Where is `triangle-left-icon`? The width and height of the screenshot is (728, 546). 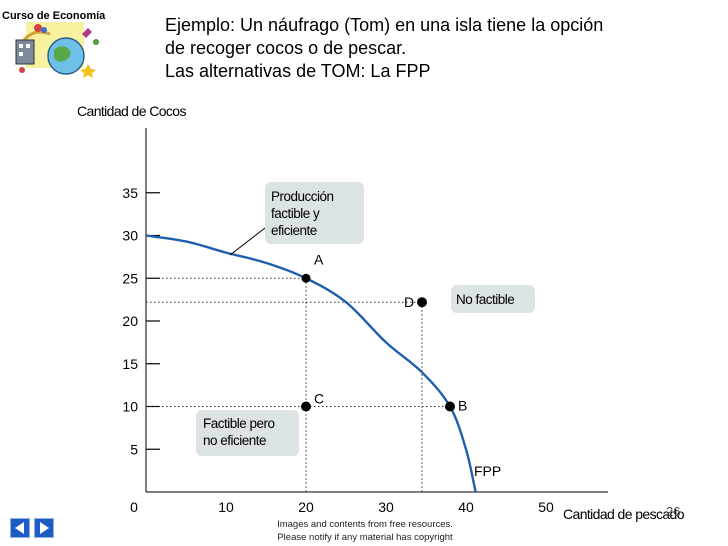 triangle-left-icon is located at coordinates (19, 528).